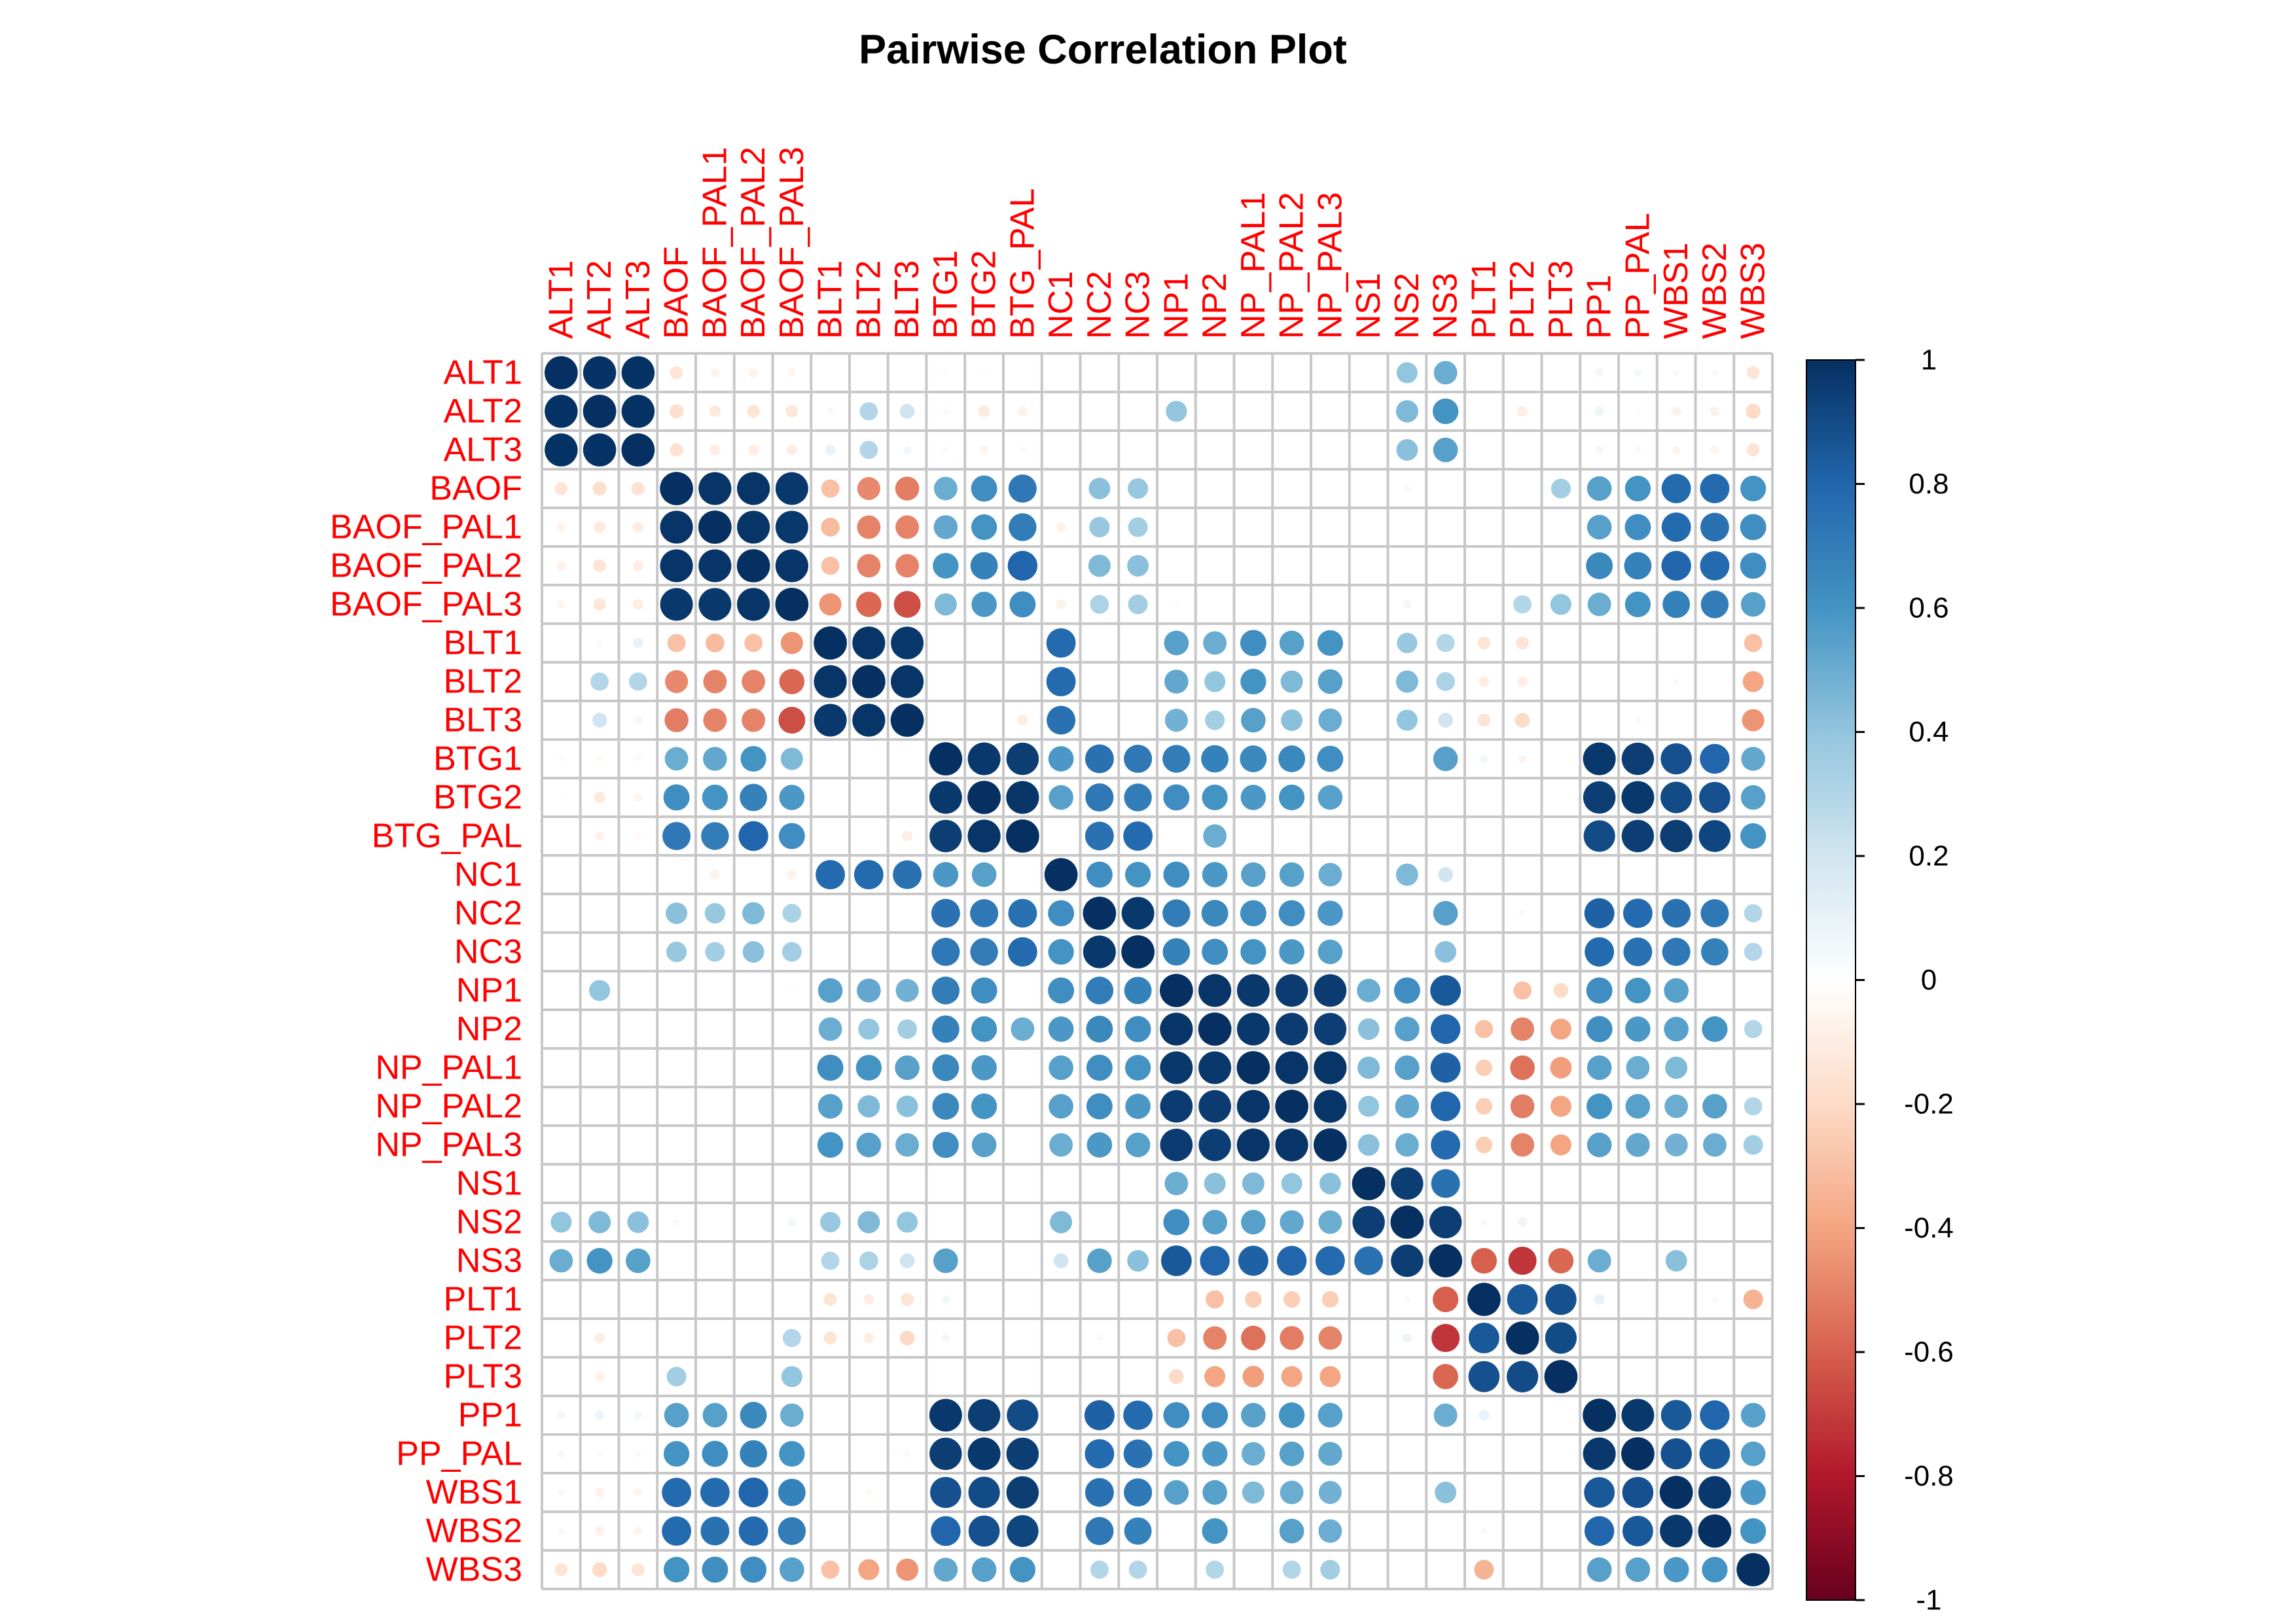  I want to click on corr-BAOF_PAL3-NC2, so click(1099, 604).